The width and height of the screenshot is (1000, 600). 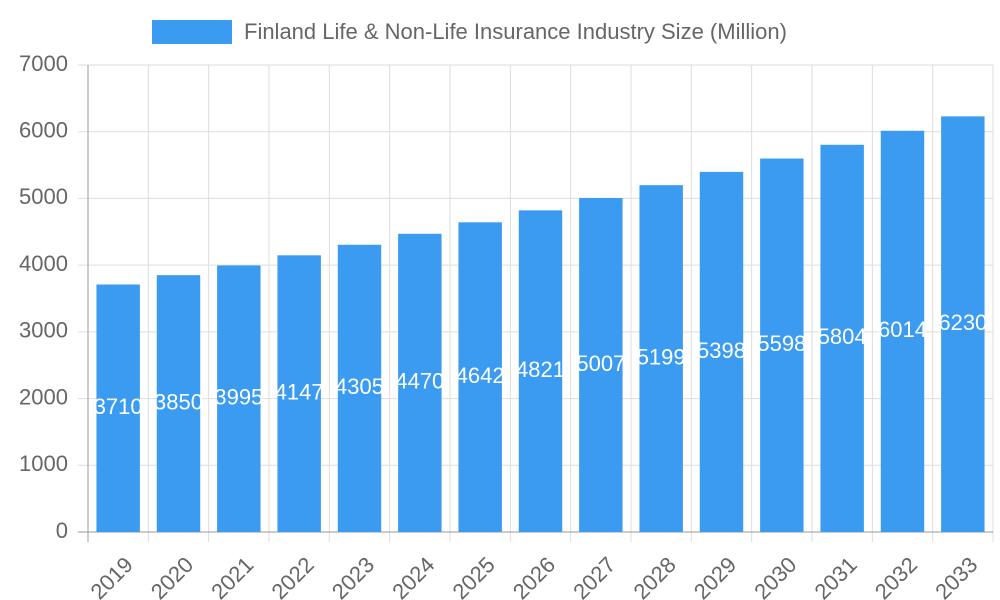 What do you see at coordinates (293, 576) in the screenshot?
I see `x-tick-label: 2022` at bounding box center [293, 576].